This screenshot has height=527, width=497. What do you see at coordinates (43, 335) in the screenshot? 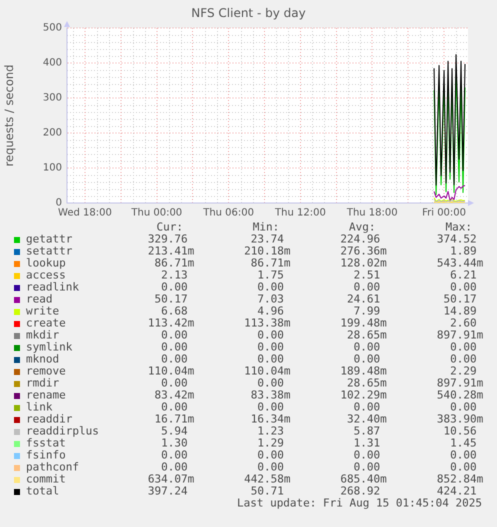
I see `legend-label: mkdir` at bounding box center [43, 335].